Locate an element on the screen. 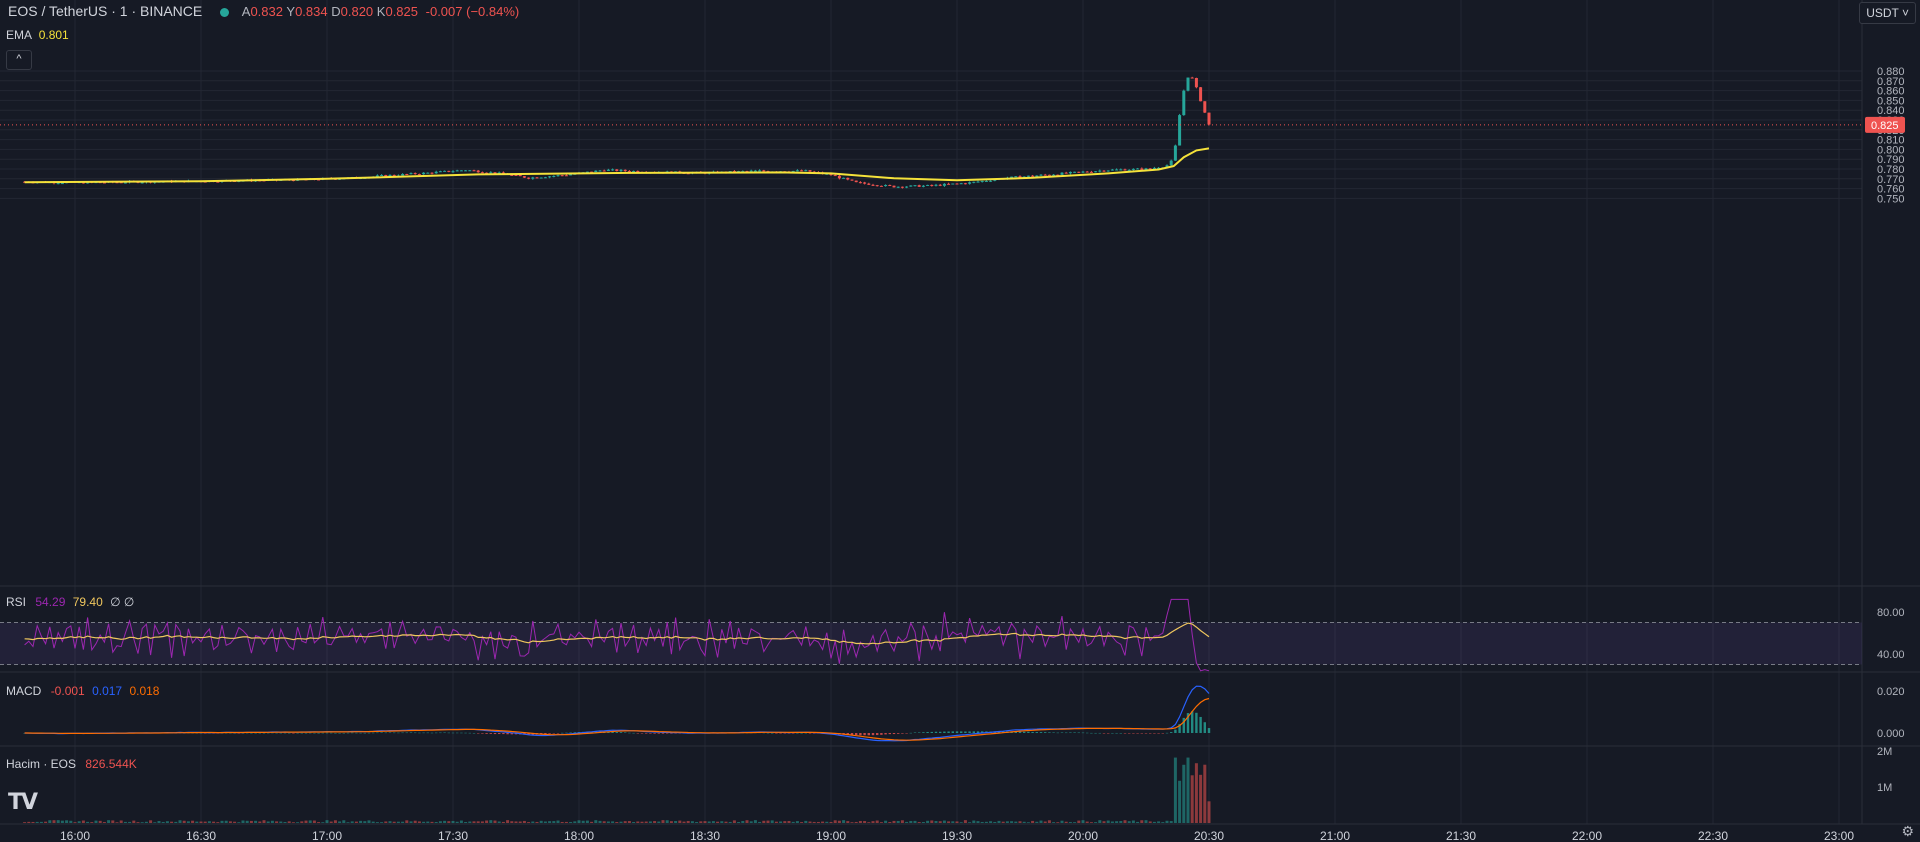 Image resolution: width=1920 pixels, height=842 pixels. collapse-legend-button: ^ is located at coordinates (19, 60).